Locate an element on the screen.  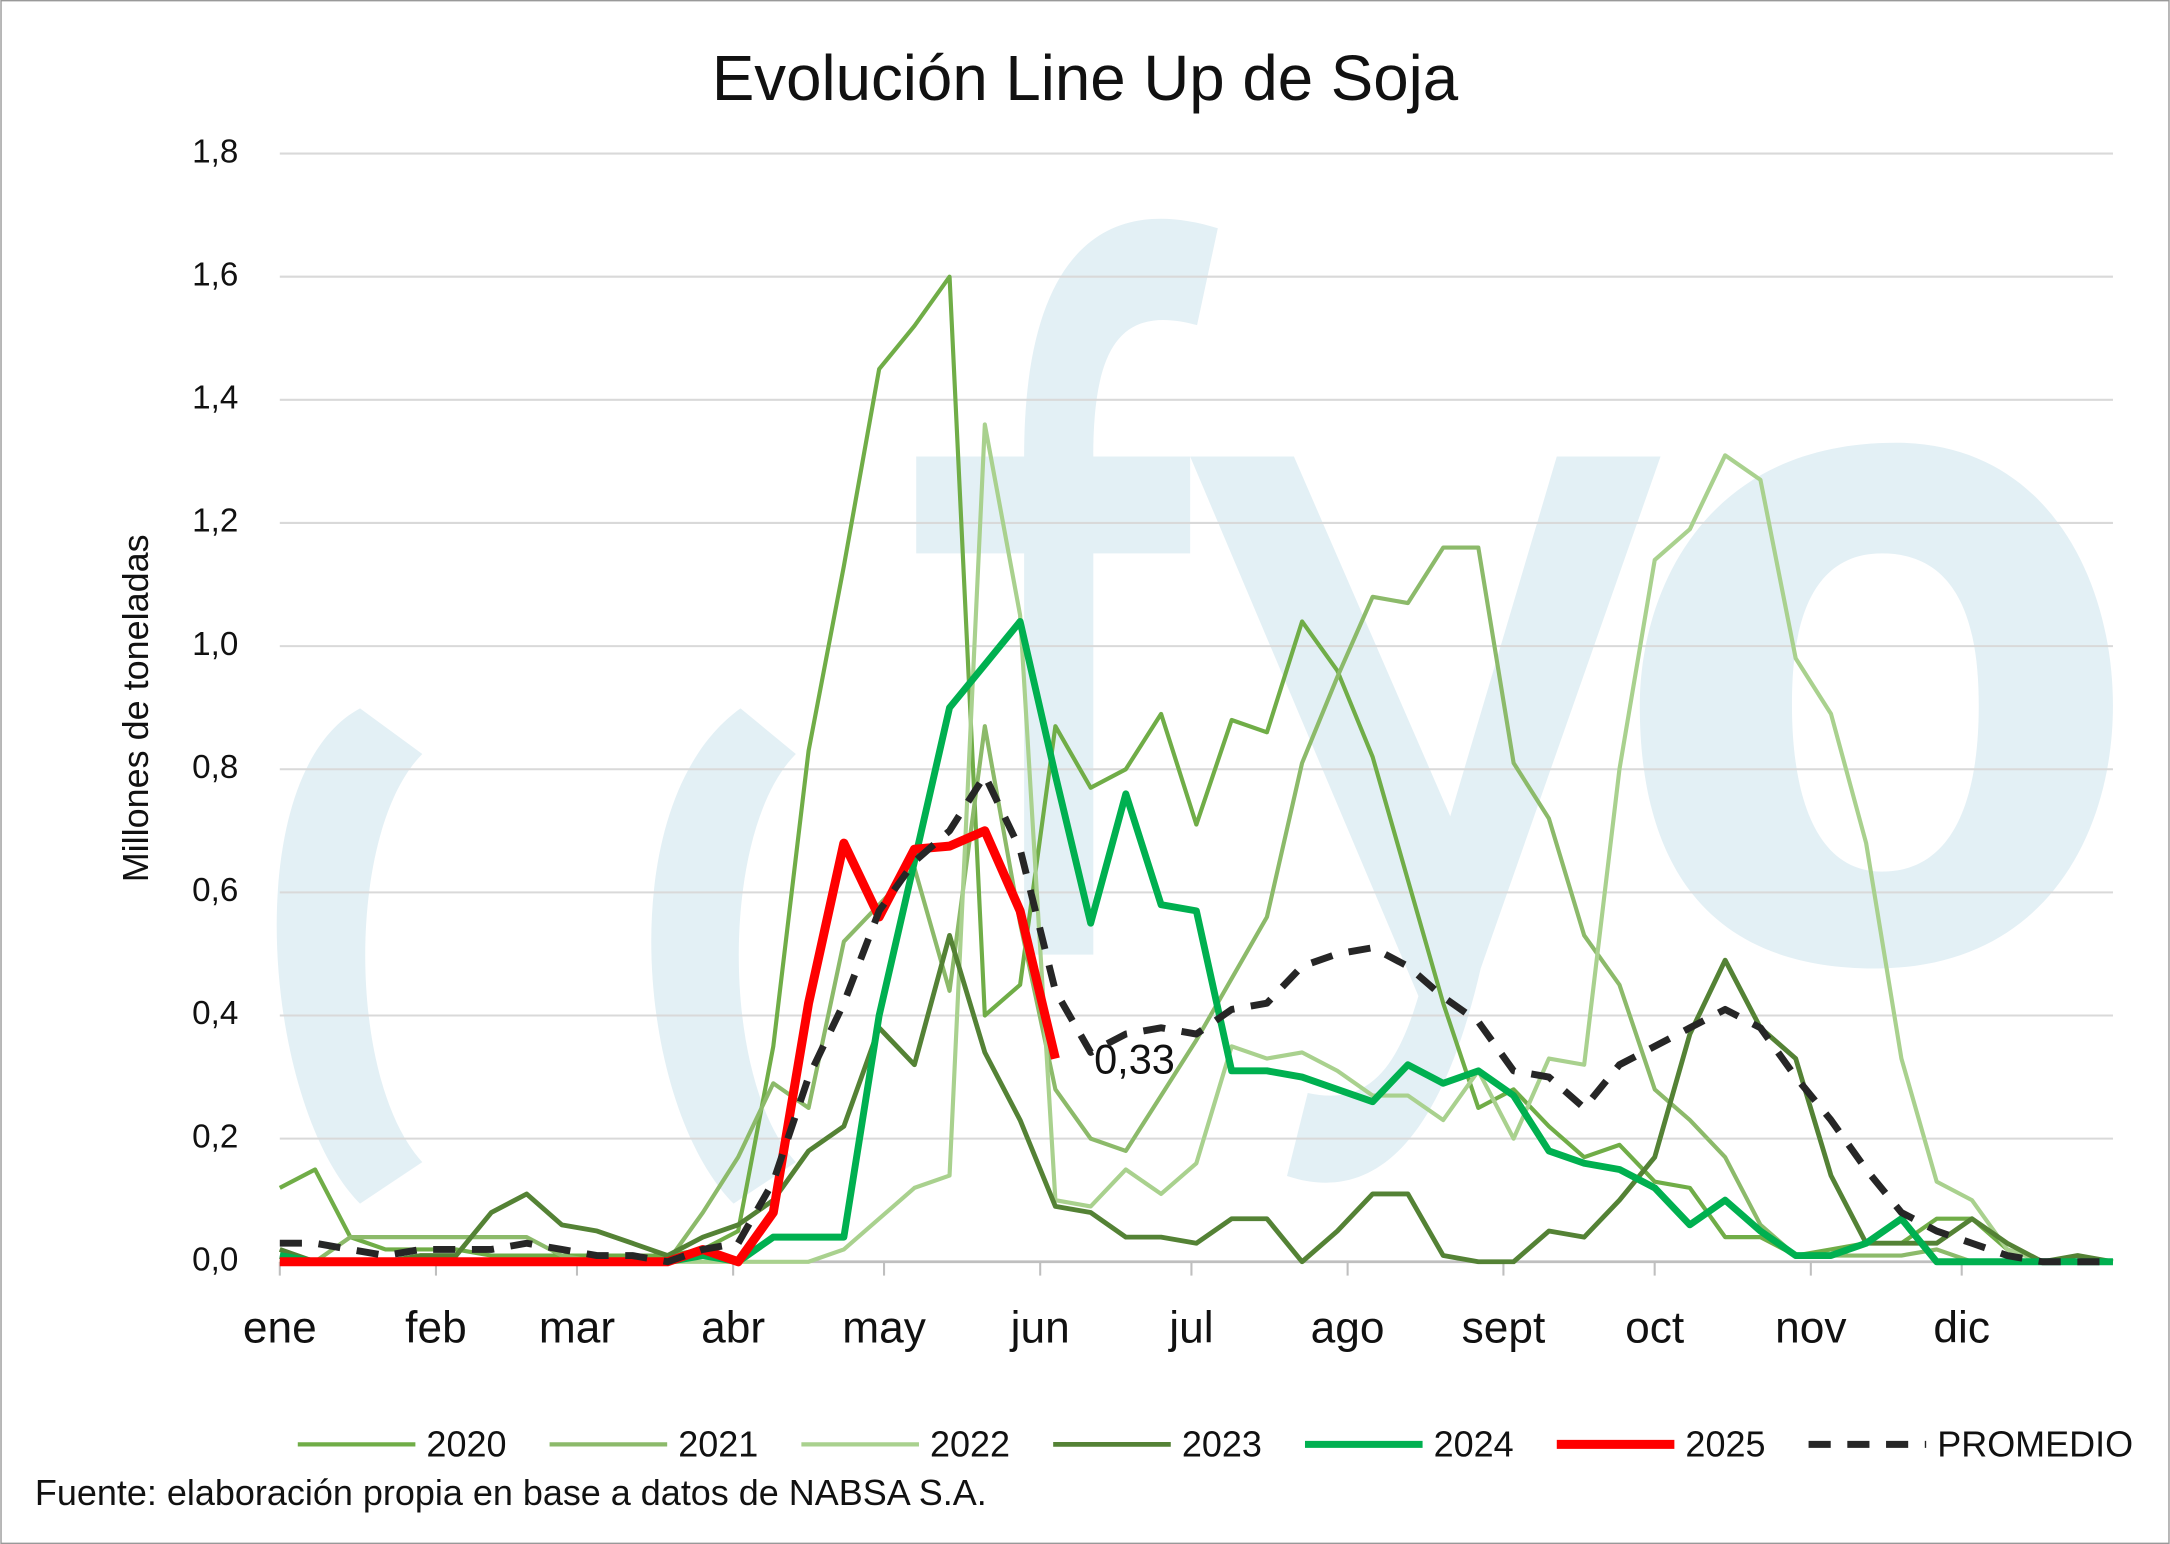
legend-label: 2024 is located at coordinates (1474, 1444).